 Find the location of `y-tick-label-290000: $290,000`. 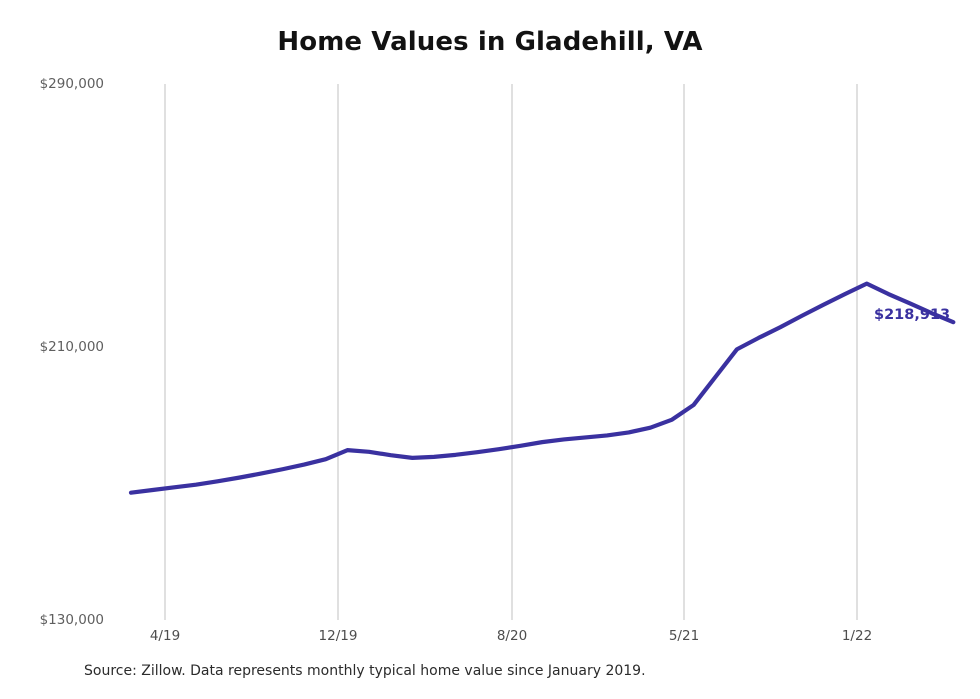

y-tick-label-290000: $290,000 is located at coordinates (71, 84).